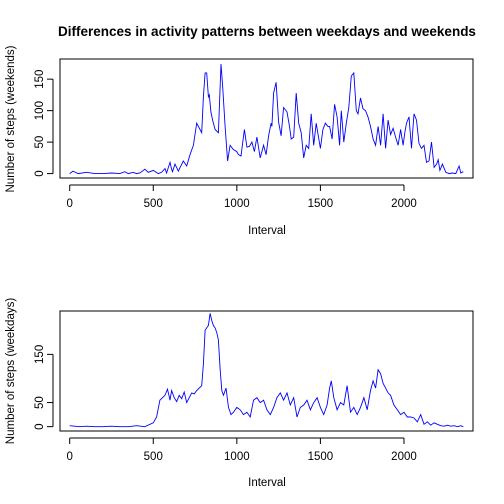 This screenshot has width=504, height=504. What do you see at coordinates (11, 371) in the screenshot?
I see `weekdays-y-axis-label: Number of steps (weekdays)` at bounding box center [11, 371].